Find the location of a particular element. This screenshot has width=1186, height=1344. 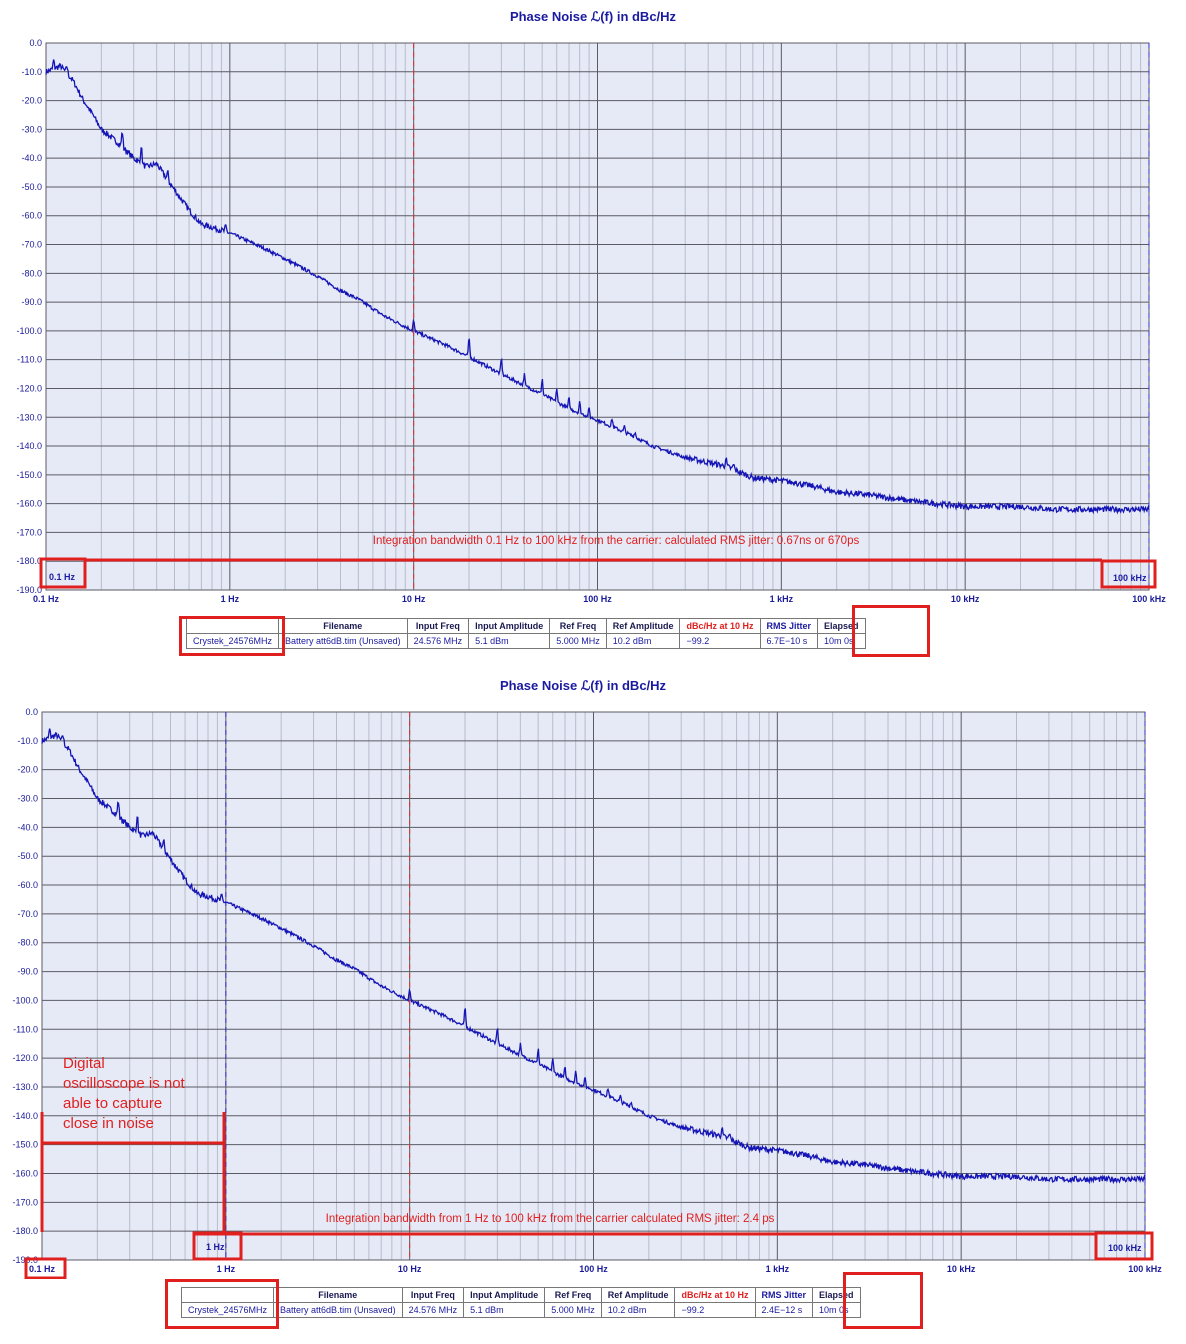

table-header-elapsed: Elapsed is located at coordinates (836, 1295).